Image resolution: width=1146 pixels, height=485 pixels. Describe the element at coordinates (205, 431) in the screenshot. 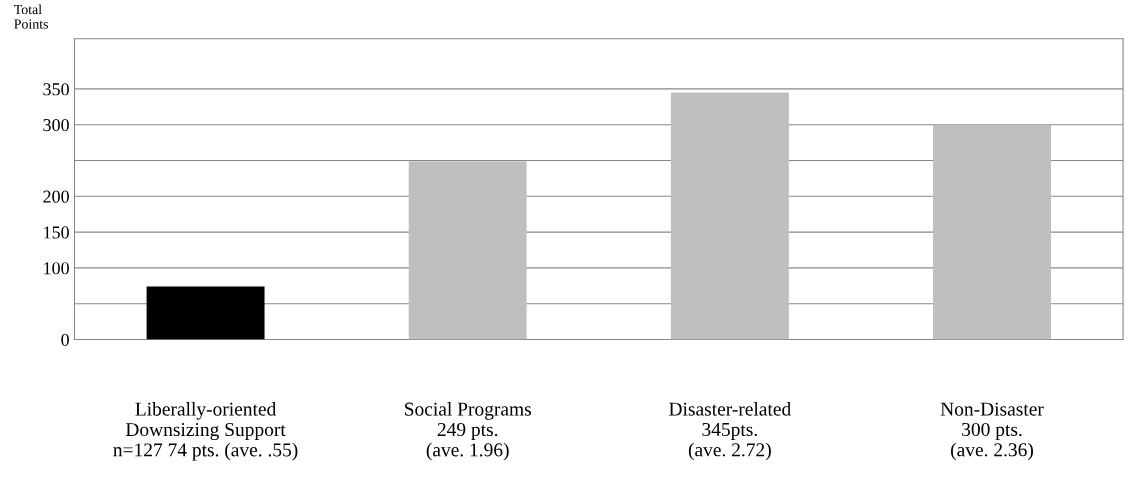

I see `x-tick-label: Liberally-oriented Downsizing Support n=127 74 pts. (ave. .55)` at that location.